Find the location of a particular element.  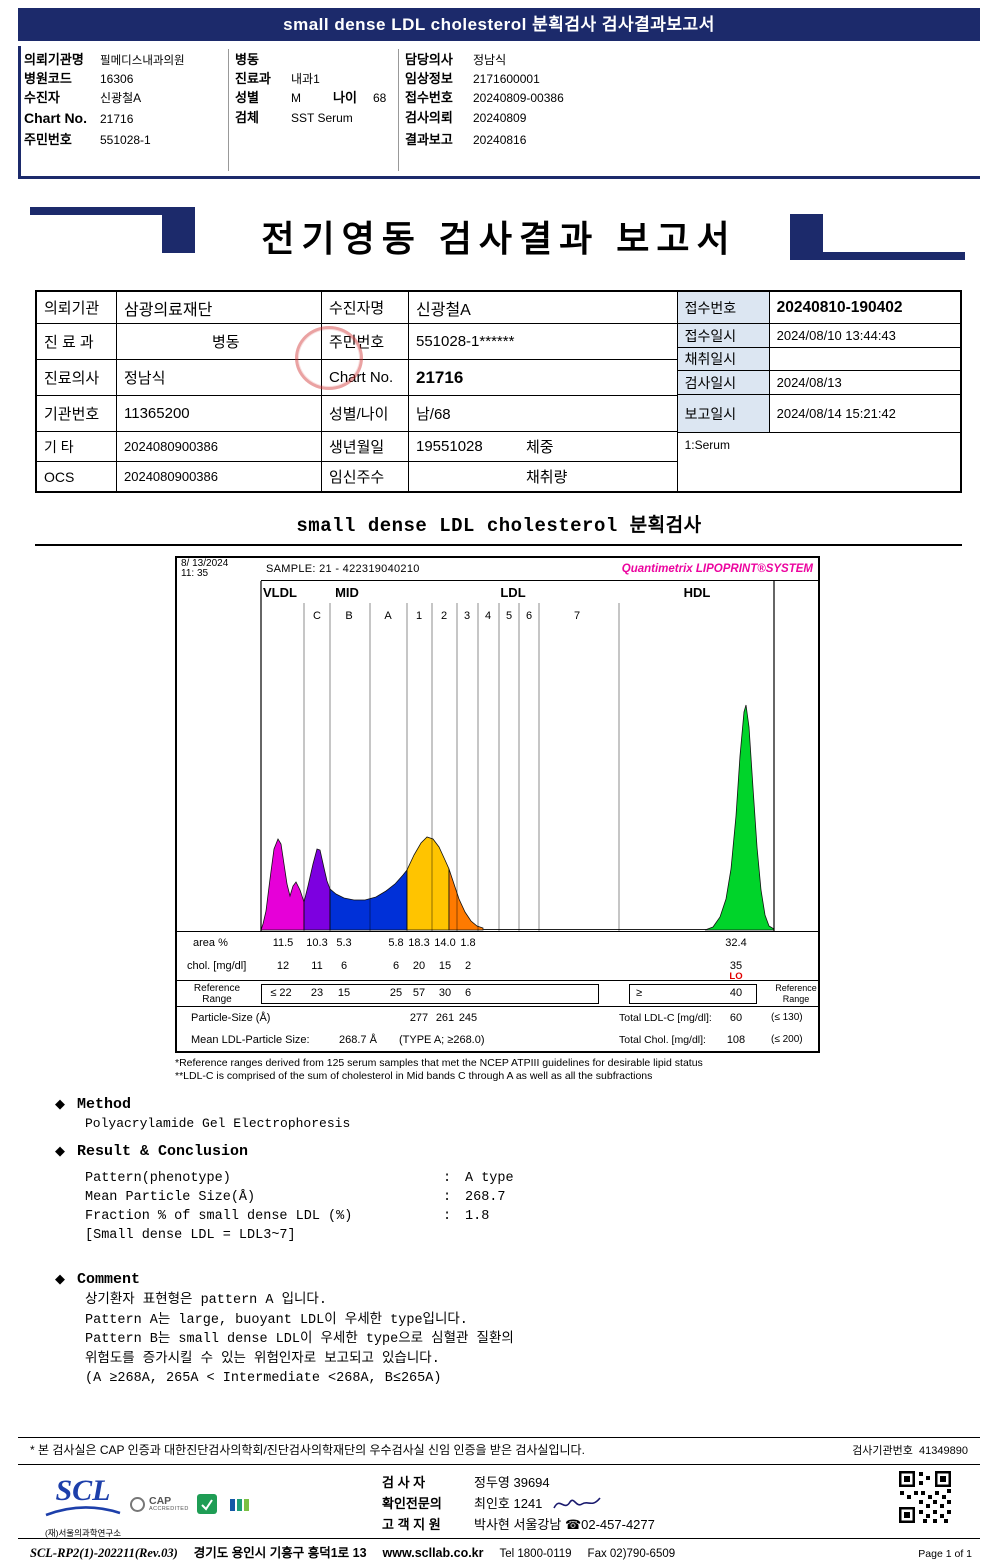

field-value: M is located at coordinates (296, 98).